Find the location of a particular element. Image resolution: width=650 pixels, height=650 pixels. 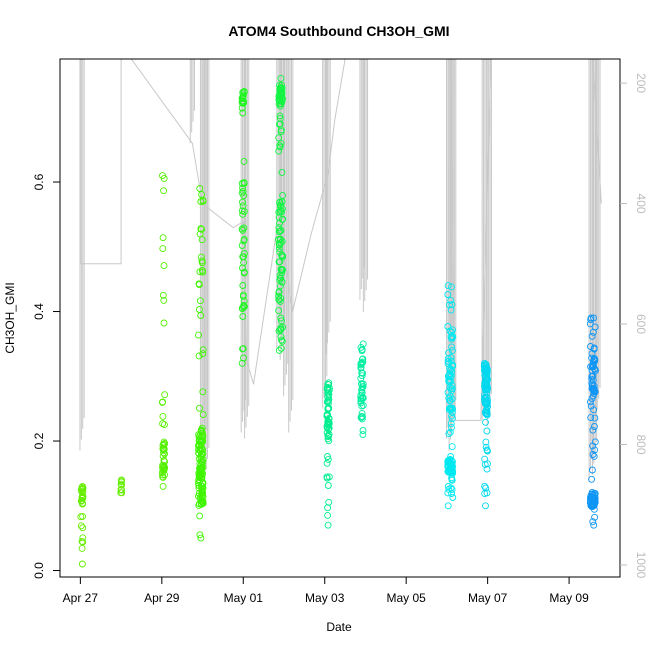

x-axis-label: Date is located at coordinates (339, 627).